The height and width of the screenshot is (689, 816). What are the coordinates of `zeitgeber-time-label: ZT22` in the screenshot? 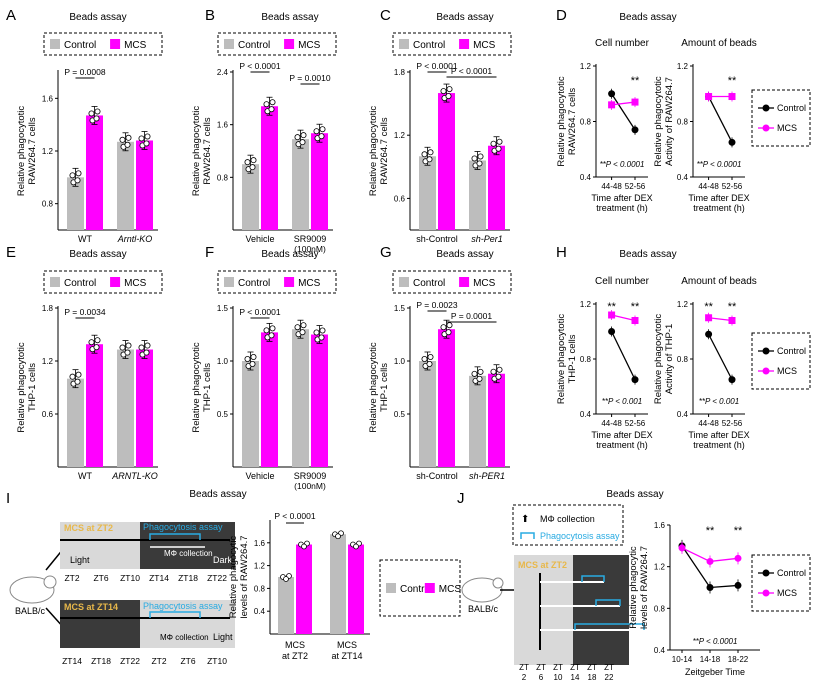 It's located at (217, 578).